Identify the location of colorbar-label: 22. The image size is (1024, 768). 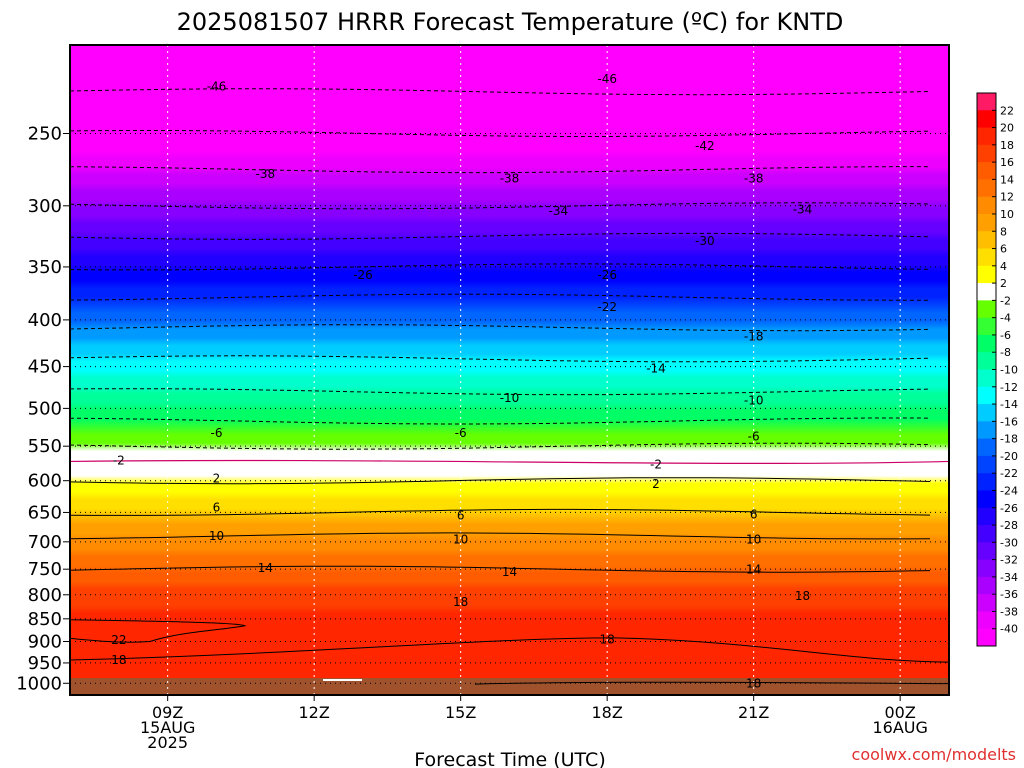
(1007, 110).